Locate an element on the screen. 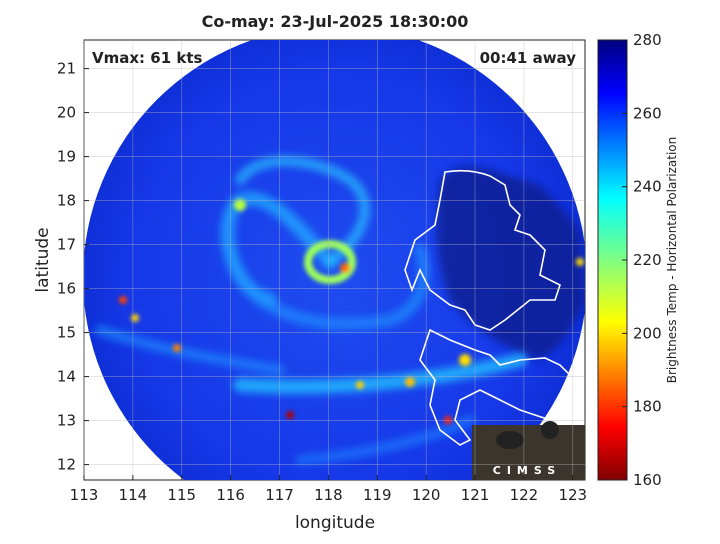 The width and height of the screenshot is (720, 544). colorbar-tick-label: 220 is located at coordinates (647, 260).